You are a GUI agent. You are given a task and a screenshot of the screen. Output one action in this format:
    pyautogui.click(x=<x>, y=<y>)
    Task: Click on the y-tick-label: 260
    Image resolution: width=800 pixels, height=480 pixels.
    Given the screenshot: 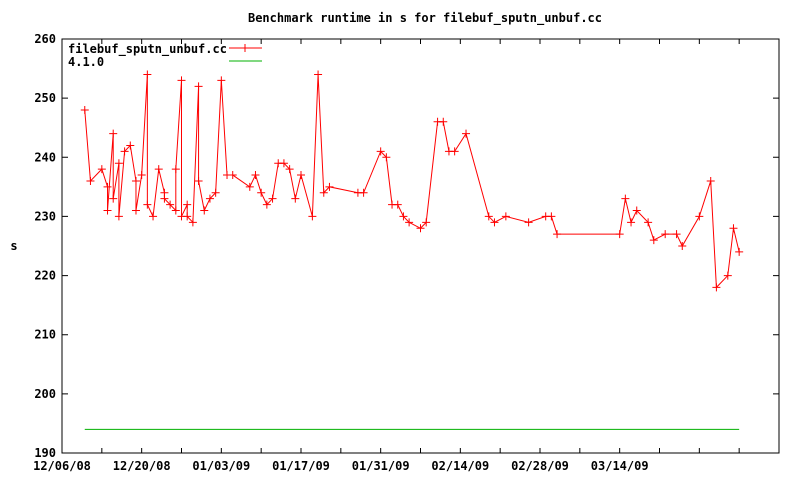 What is the action you would take?
    pyautogui.click(x=45, y=39)
    